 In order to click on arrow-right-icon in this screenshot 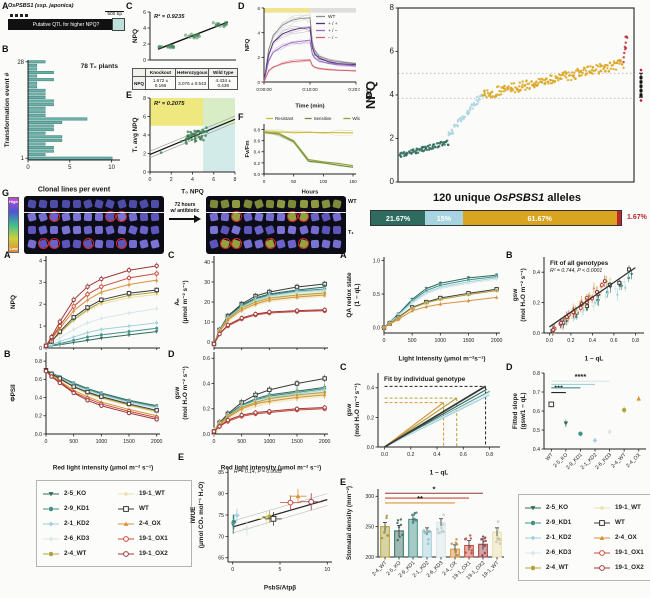, I will do `click(185, 219)`.